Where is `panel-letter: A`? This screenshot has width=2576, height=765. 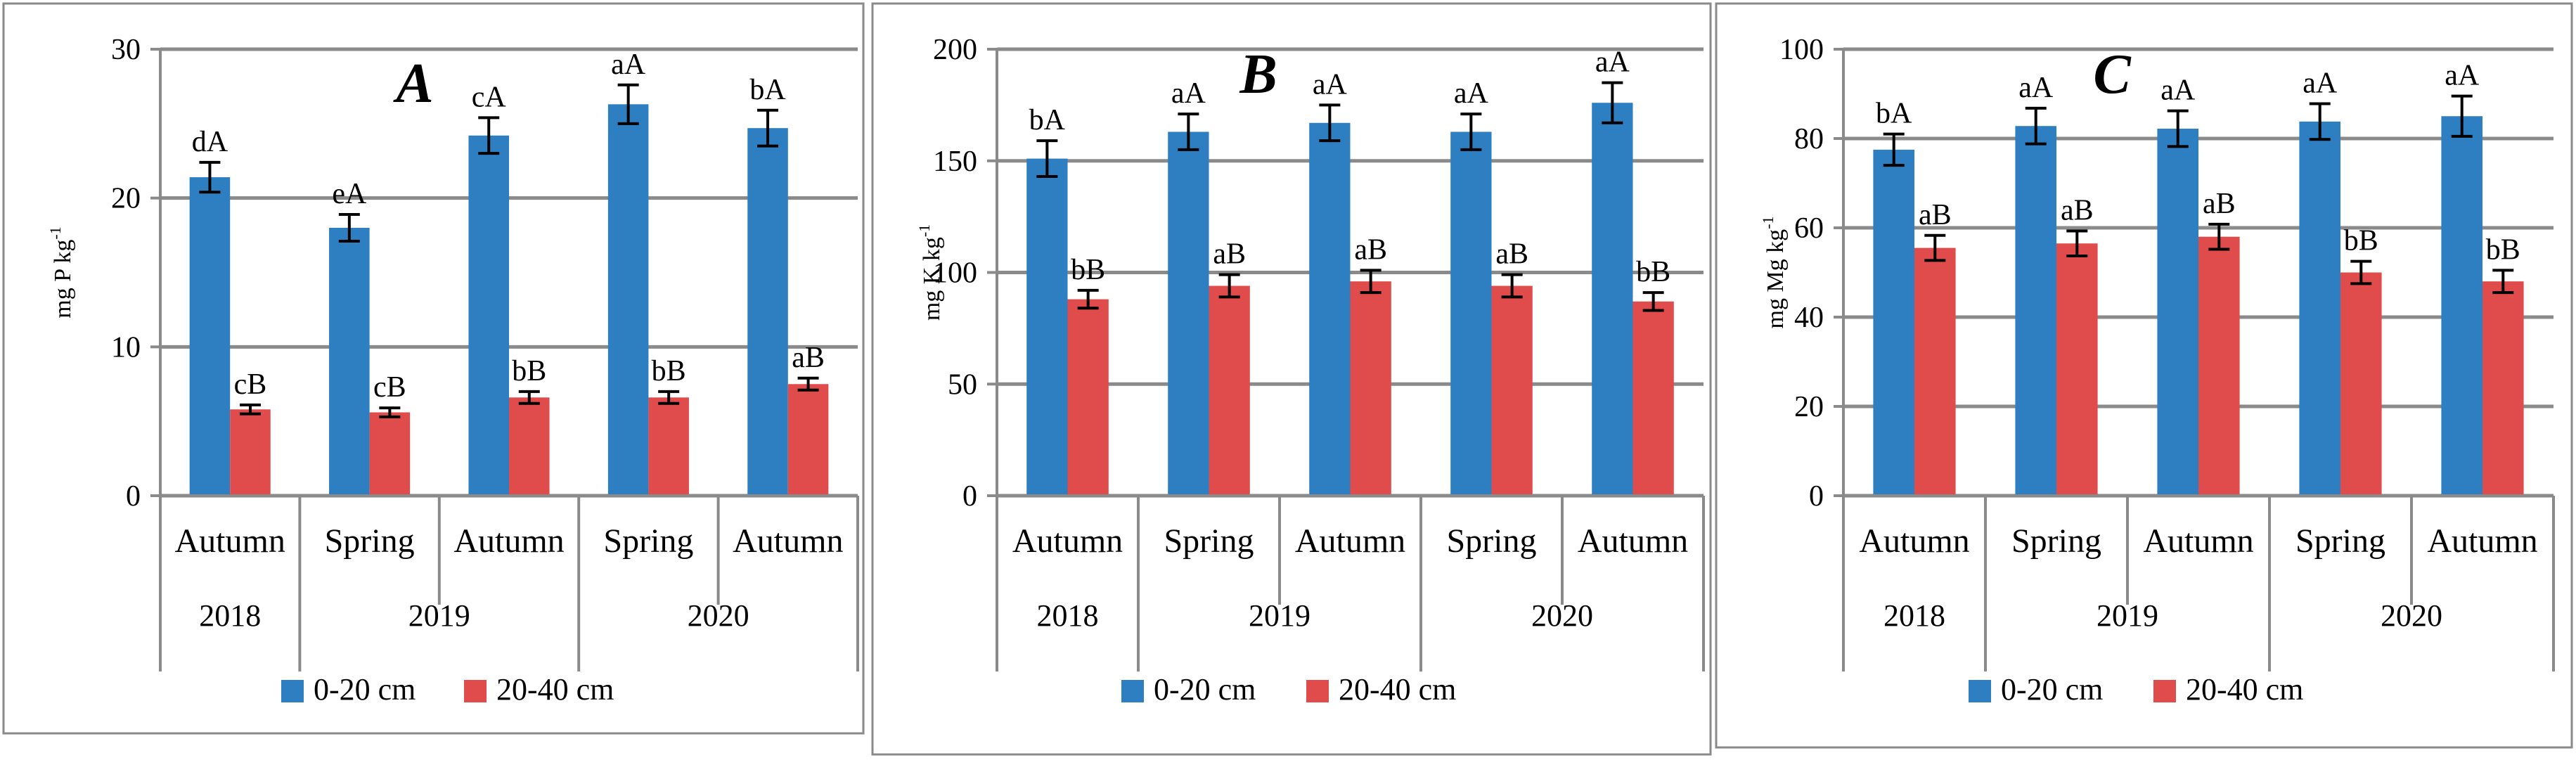
panel-letter: A is located at coordinates (412, 84).